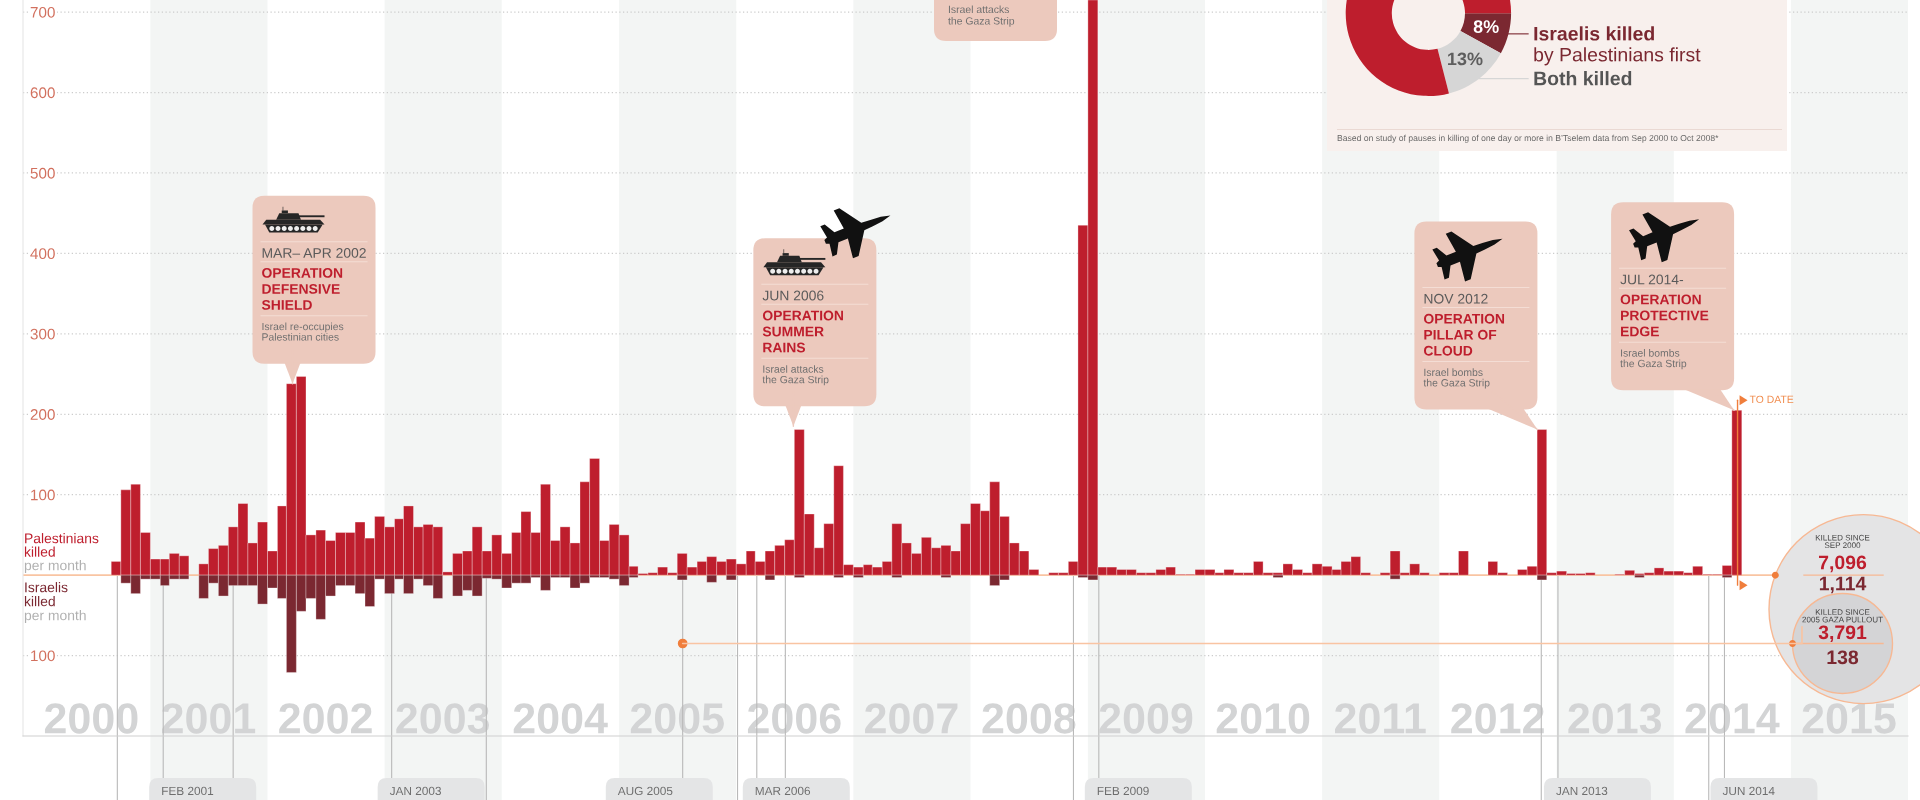  I want to click on y-tick-label: 300, so click(42, 334).